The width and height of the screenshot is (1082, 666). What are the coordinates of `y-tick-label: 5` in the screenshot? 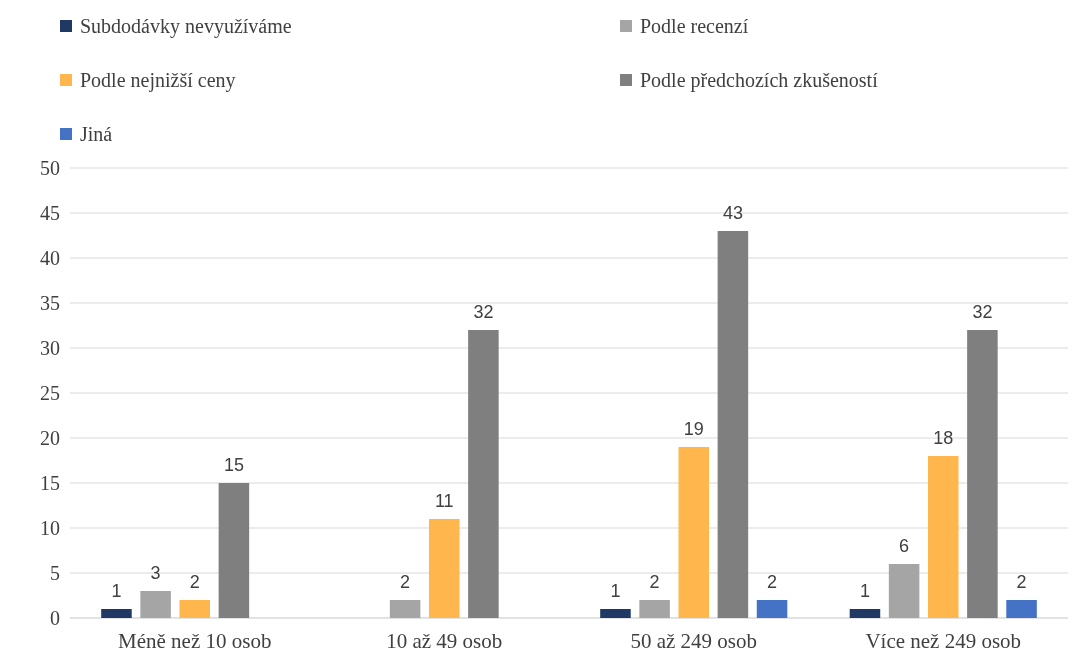 It's located at (55, 573).